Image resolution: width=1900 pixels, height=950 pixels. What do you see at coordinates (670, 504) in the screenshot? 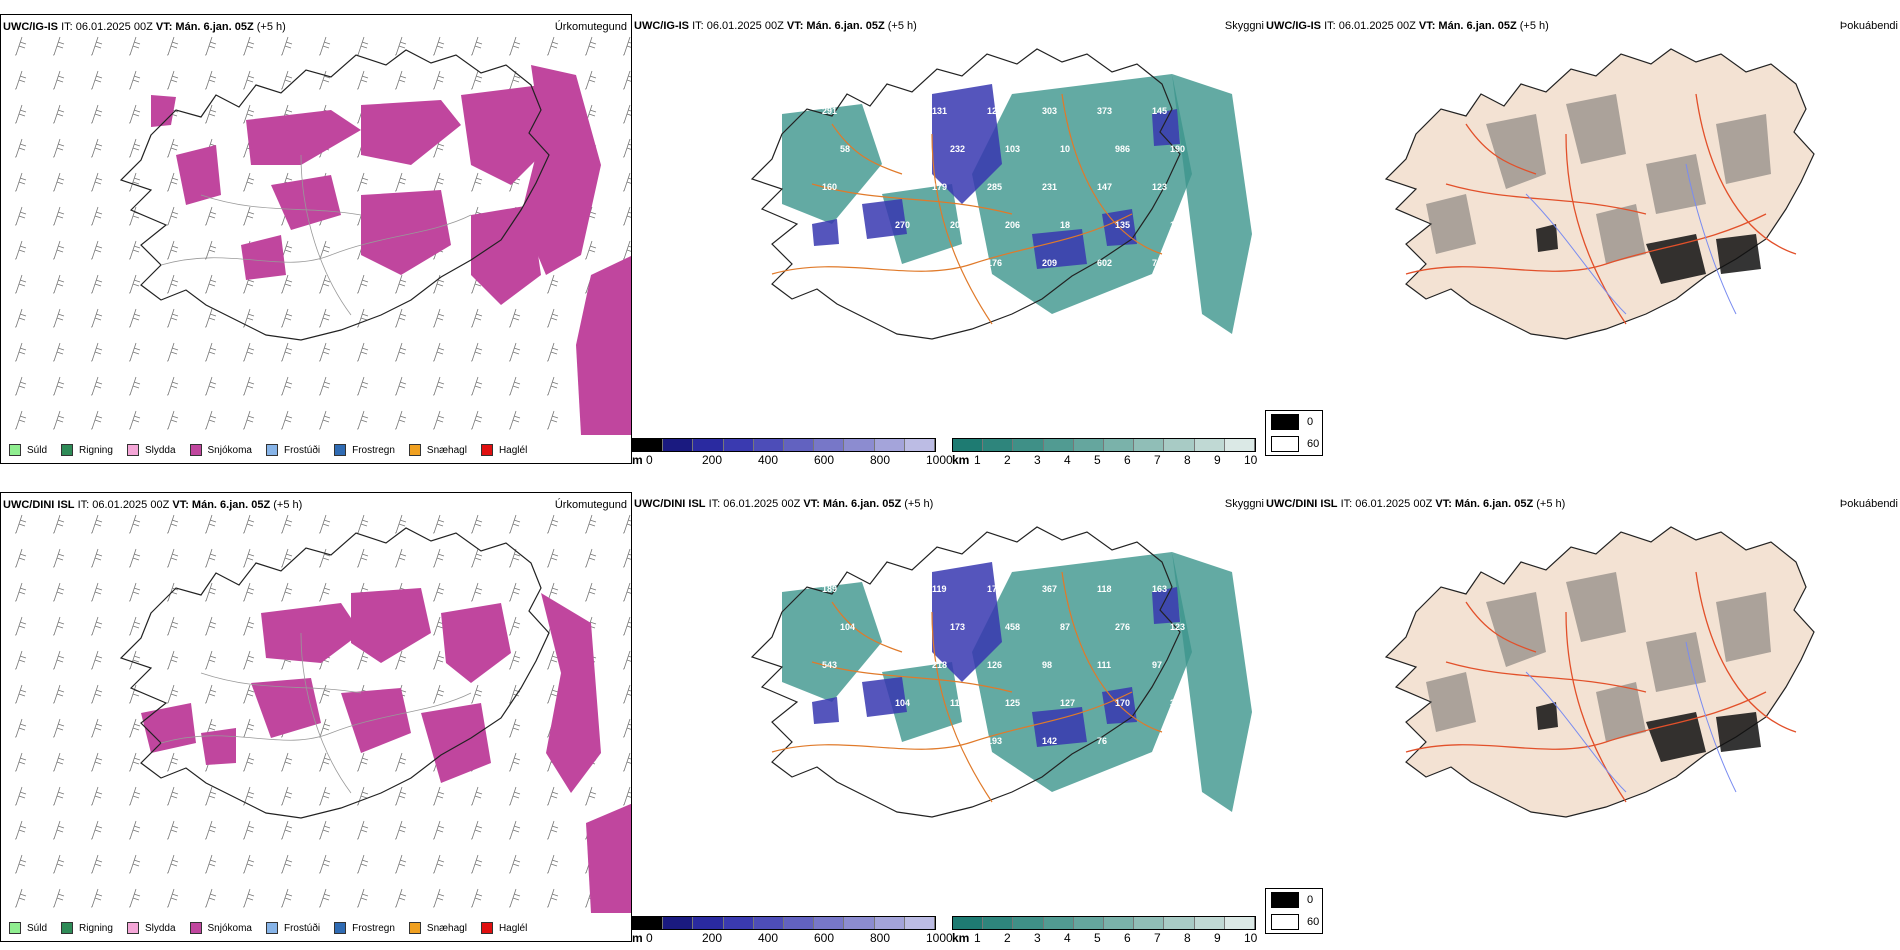
I see `model-name: UWC/DINI ISL` at bounding box center [670, 504].